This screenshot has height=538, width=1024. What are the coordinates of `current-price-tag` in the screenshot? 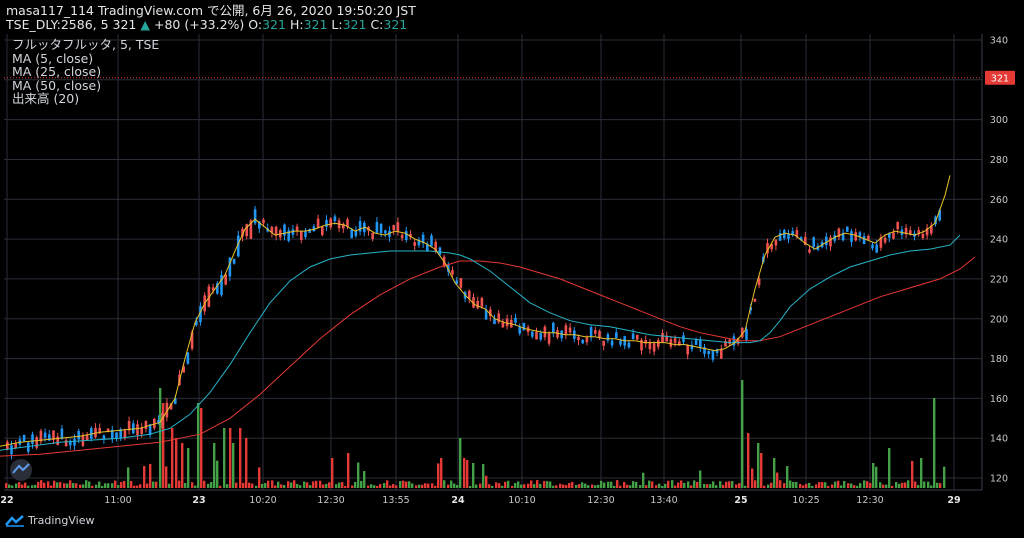 It's located at (1000, 77).